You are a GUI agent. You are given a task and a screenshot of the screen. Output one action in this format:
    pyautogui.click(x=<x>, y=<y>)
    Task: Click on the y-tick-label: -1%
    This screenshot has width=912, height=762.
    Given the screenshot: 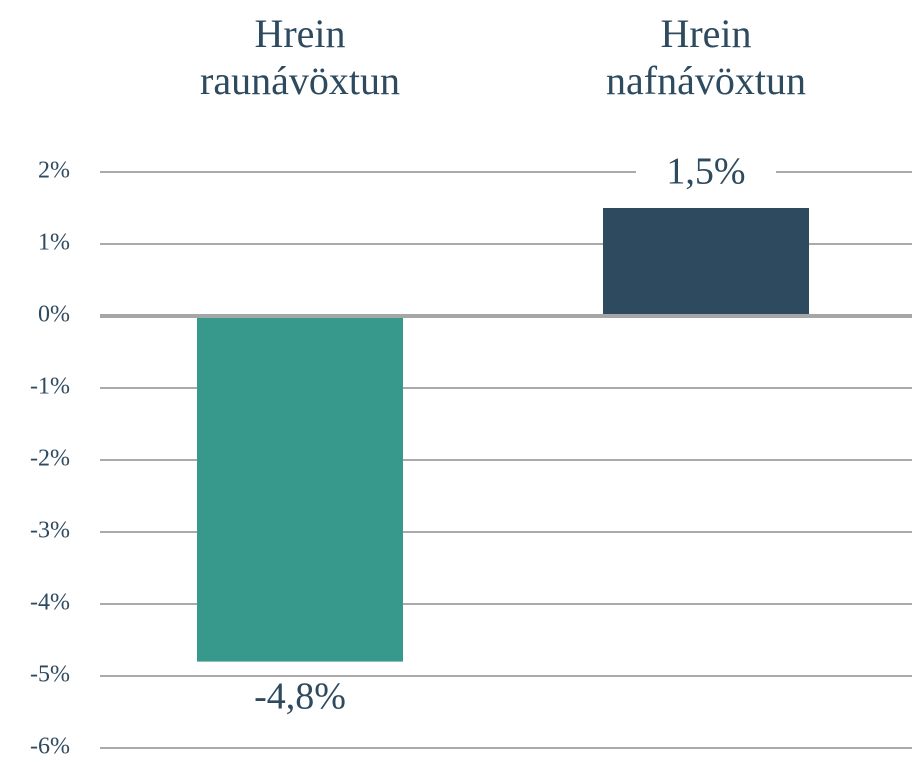 What is the action you would take?
    pyautogui.click(x=50, y=387)
    